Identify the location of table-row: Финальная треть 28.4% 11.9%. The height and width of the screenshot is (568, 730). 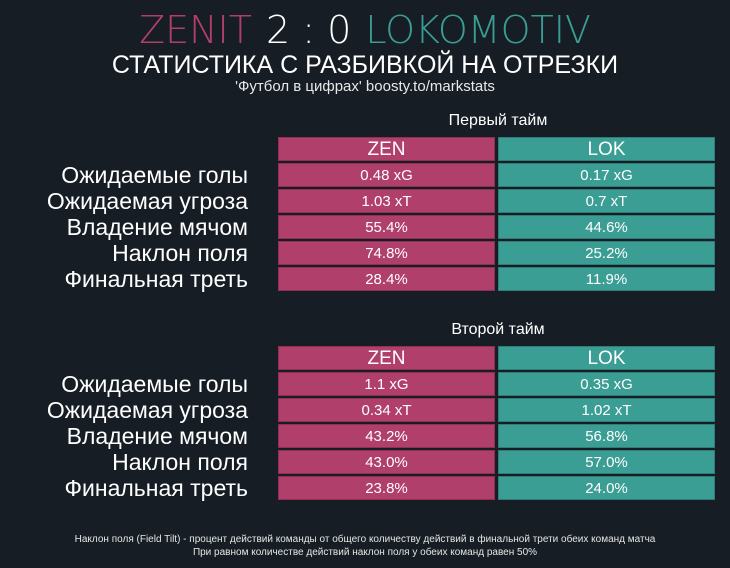
(365, 279).